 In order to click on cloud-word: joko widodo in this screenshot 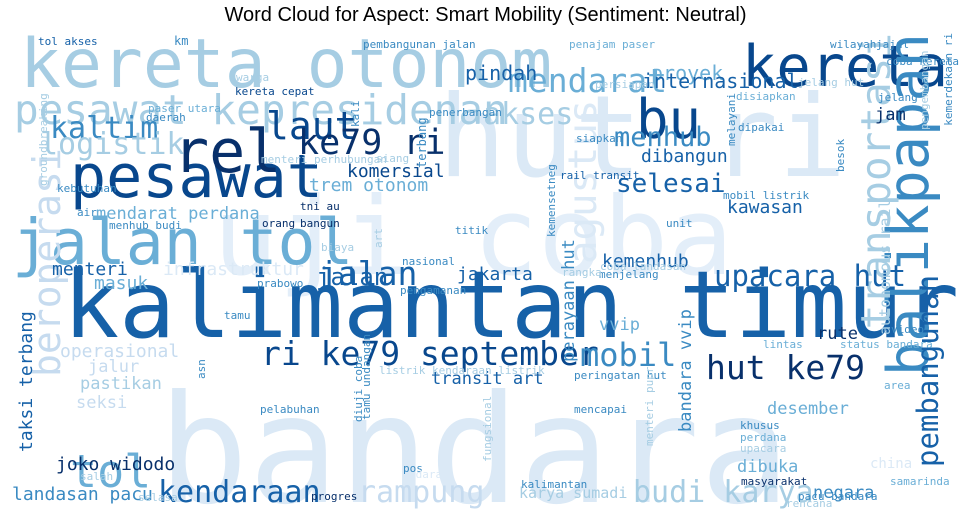, I will do `click(115, 464)`.